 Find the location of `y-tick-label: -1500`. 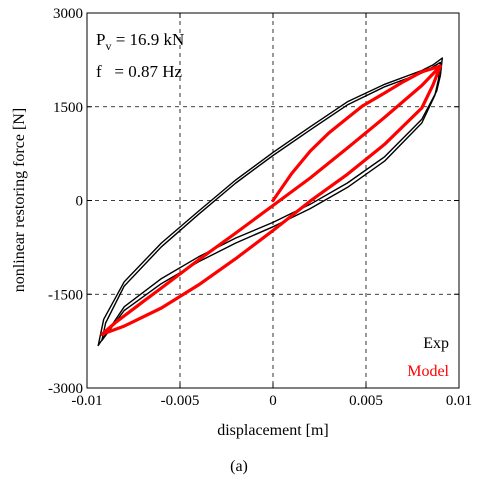

y-tick-label: -1500 is located at coordinates (65, 295).